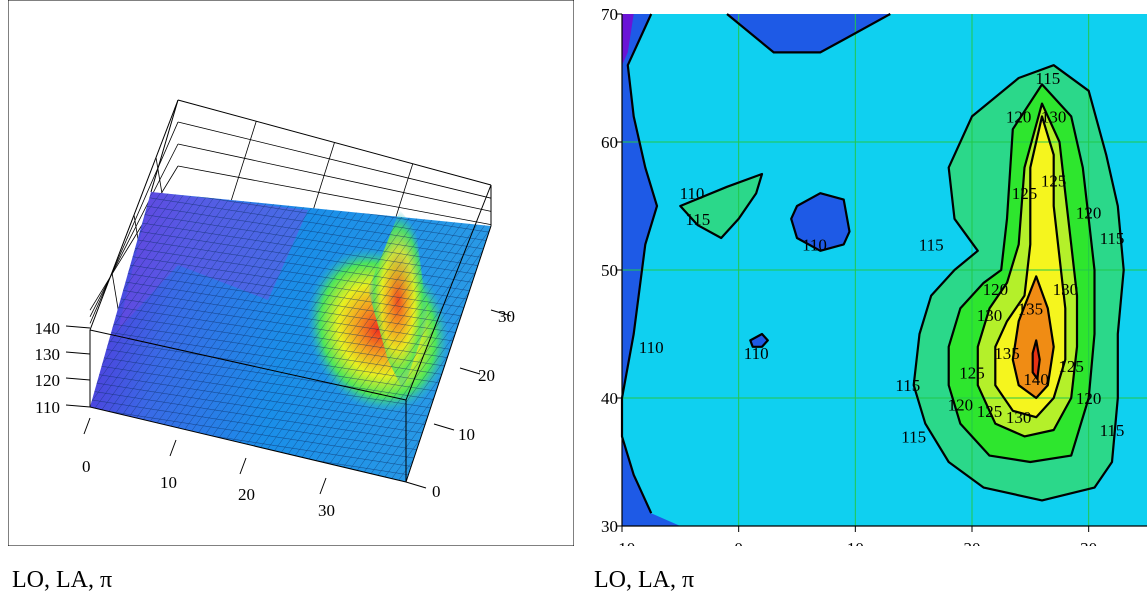 Image resolution: width=1147 pixels, height=605 pixels. What do you see at coordinates (62, 580) in the screenshot?
I see `surface-caption: LO, LA, π` at bounding box center [62, 580].